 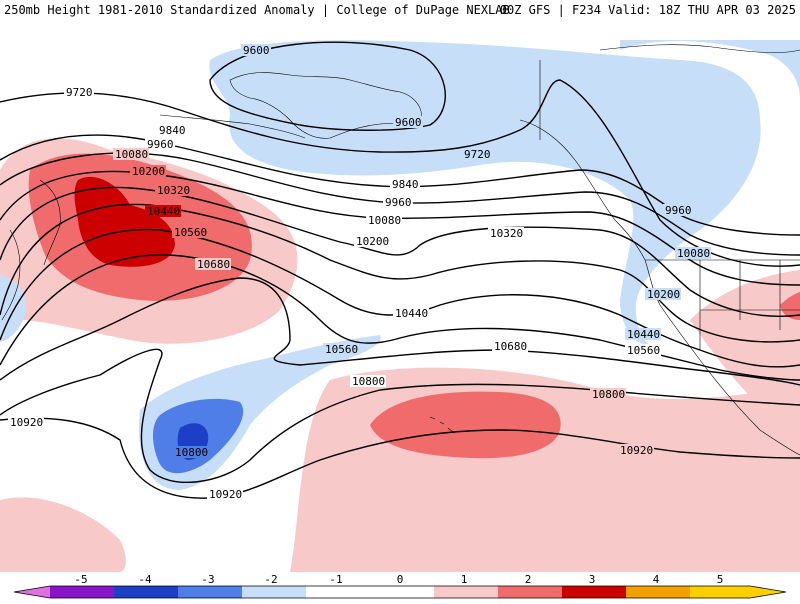 What do you see at coordinates (582, 190) in the screenshot?
I see `bc-coast` at bounding box center [582, 190].